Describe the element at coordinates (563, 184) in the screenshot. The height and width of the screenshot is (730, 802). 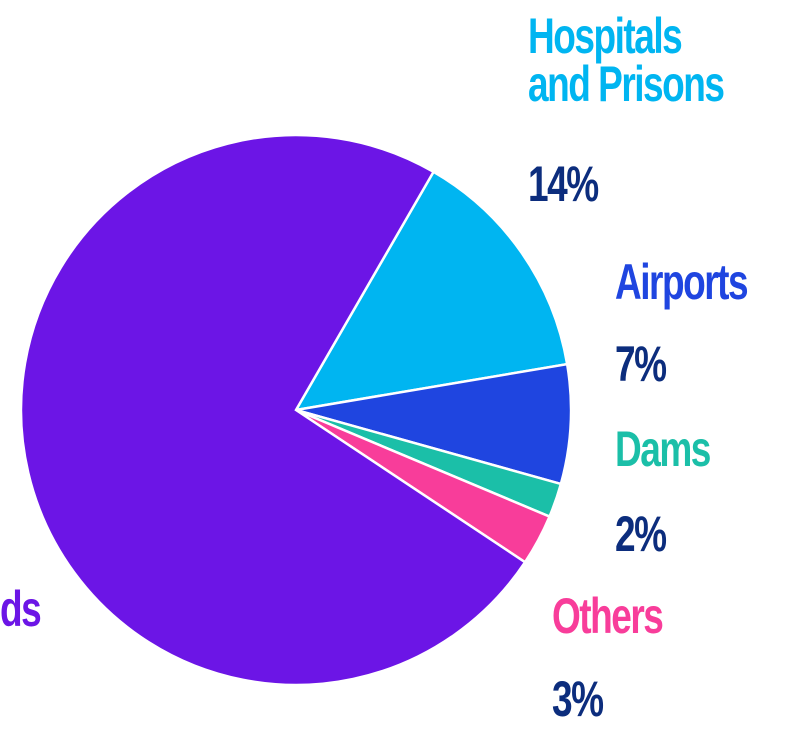
I see `slice-value-label: 14%` at that location.